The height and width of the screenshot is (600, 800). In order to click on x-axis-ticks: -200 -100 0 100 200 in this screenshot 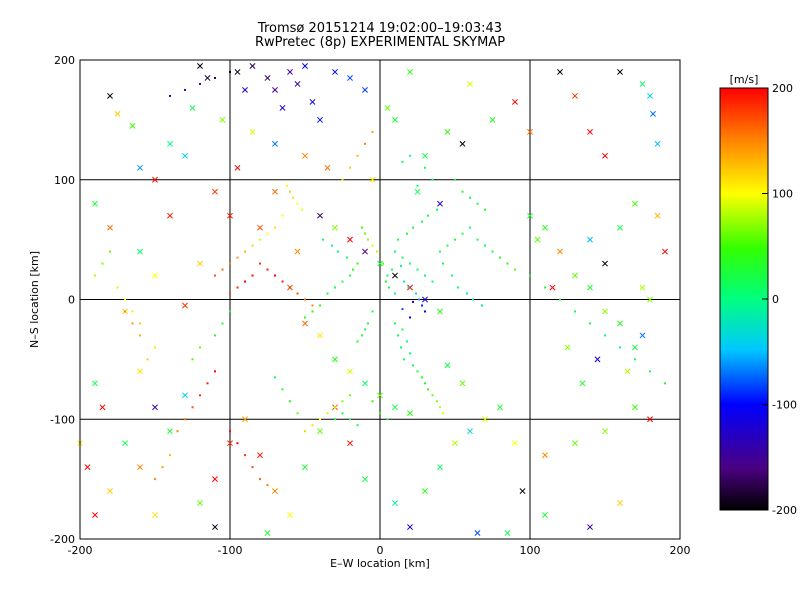, I will do `click(379, 550)`.